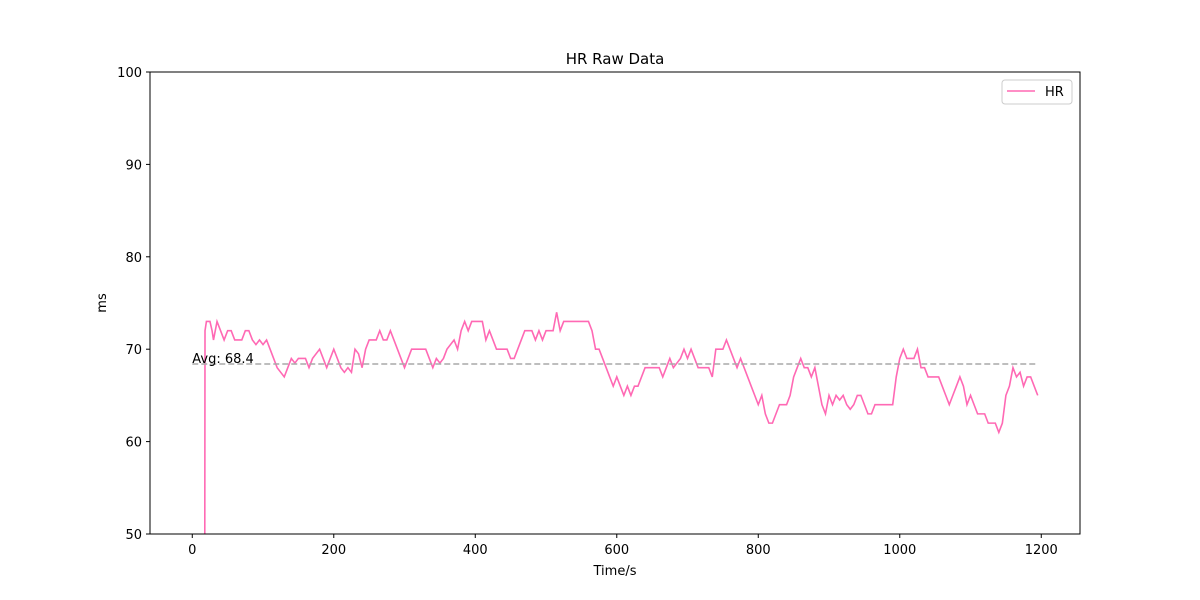  Describe the element at coordinates (475, 550) in the screenshot. I see `x-tick-label: 400` at that location.